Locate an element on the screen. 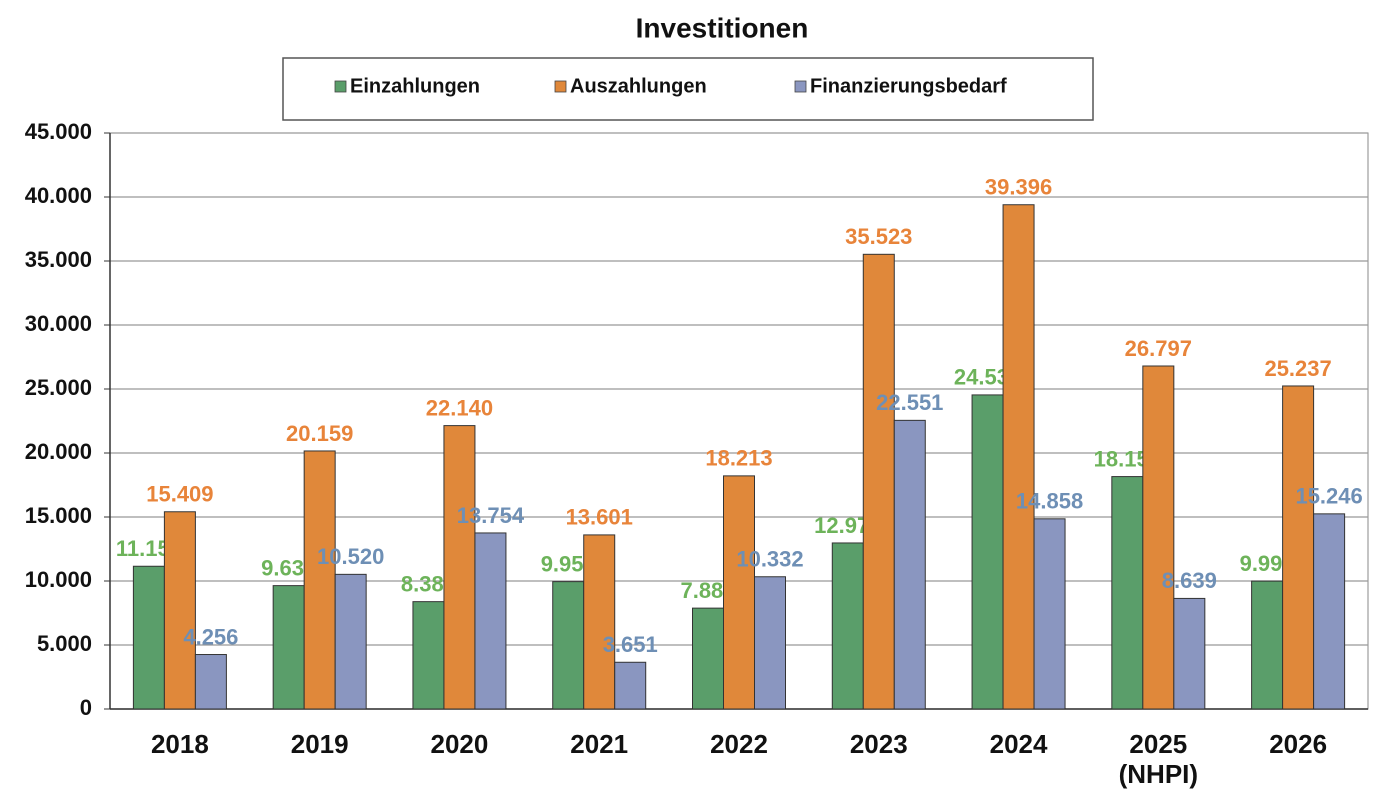 The width and height of the screenshot is (1378, 793). value-label: 3.651 is located at coordinates (630, 644).